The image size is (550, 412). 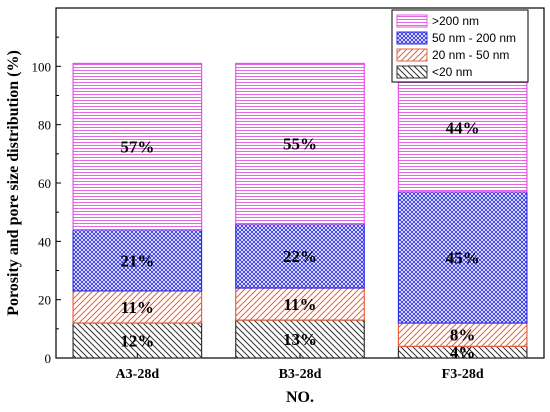 I want to click on y-tick-label: 80, so click(x=44, y=125).